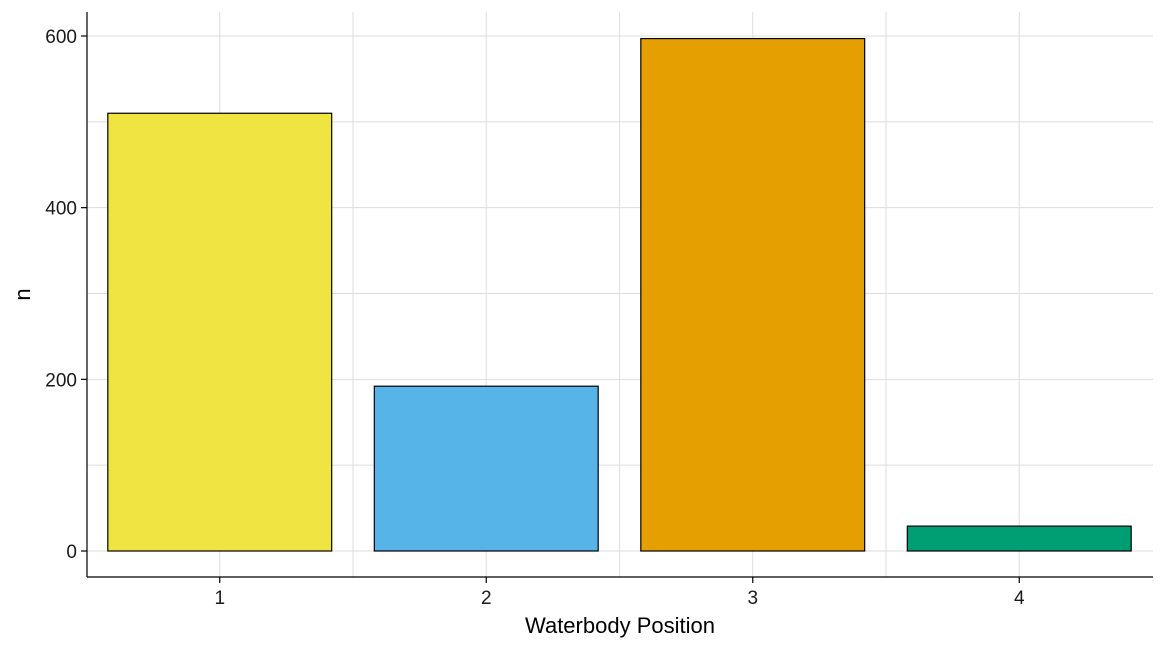 Image resolution: width=1165 pixels, height=651 pixels. What do you see at coordinates (752, 598) in the screenshot?
I see `x-tick-label: 3` at bounding box center [752, 598].